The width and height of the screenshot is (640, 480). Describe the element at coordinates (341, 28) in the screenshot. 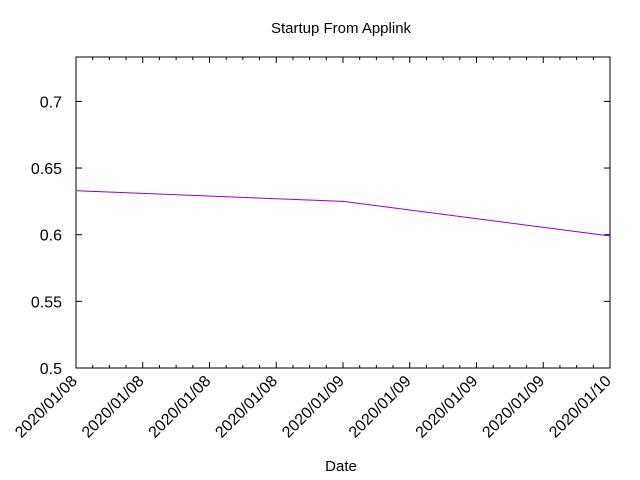

I see `chart-title: Startup From Applink` at that location.